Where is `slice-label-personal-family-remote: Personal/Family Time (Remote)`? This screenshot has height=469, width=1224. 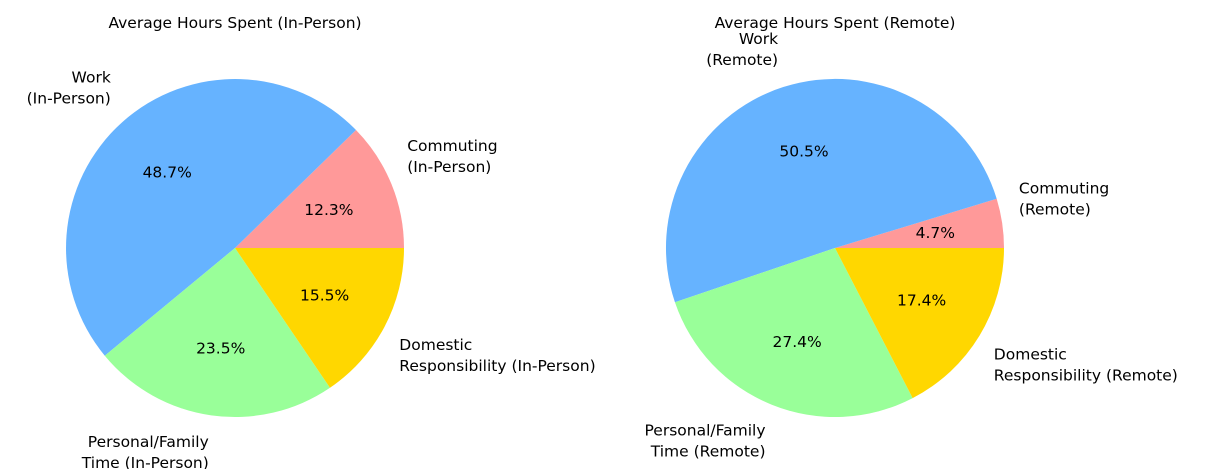
slice-label-personal-family-remote: Personal/Family Time (Remote) is located at coordinates (705, 440).